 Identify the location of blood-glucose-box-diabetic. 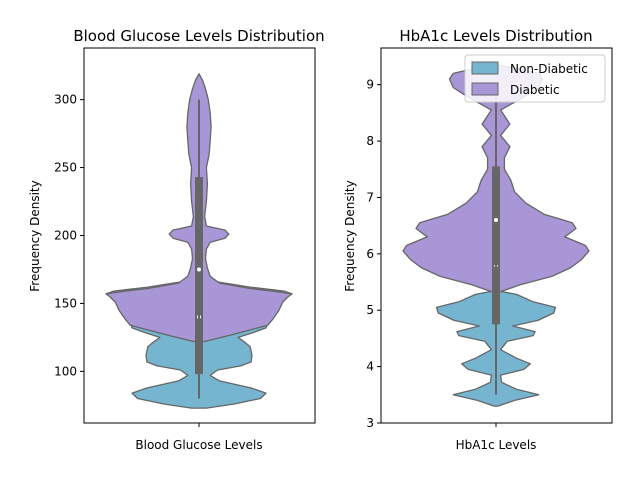
(199, 237).